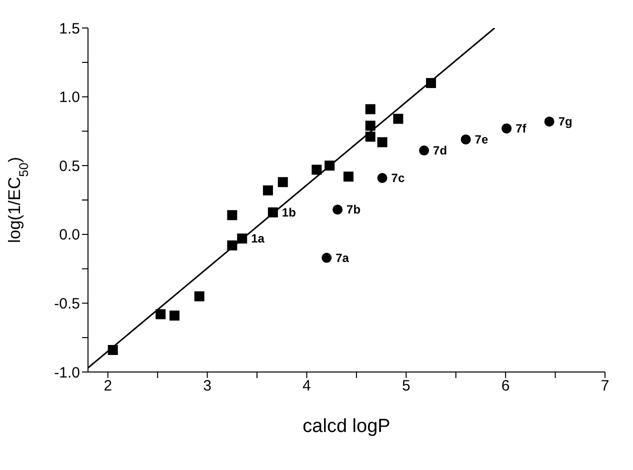 The image size is (633, 470). I want to click on y-tick-label: 1.5, so click(69, 29).